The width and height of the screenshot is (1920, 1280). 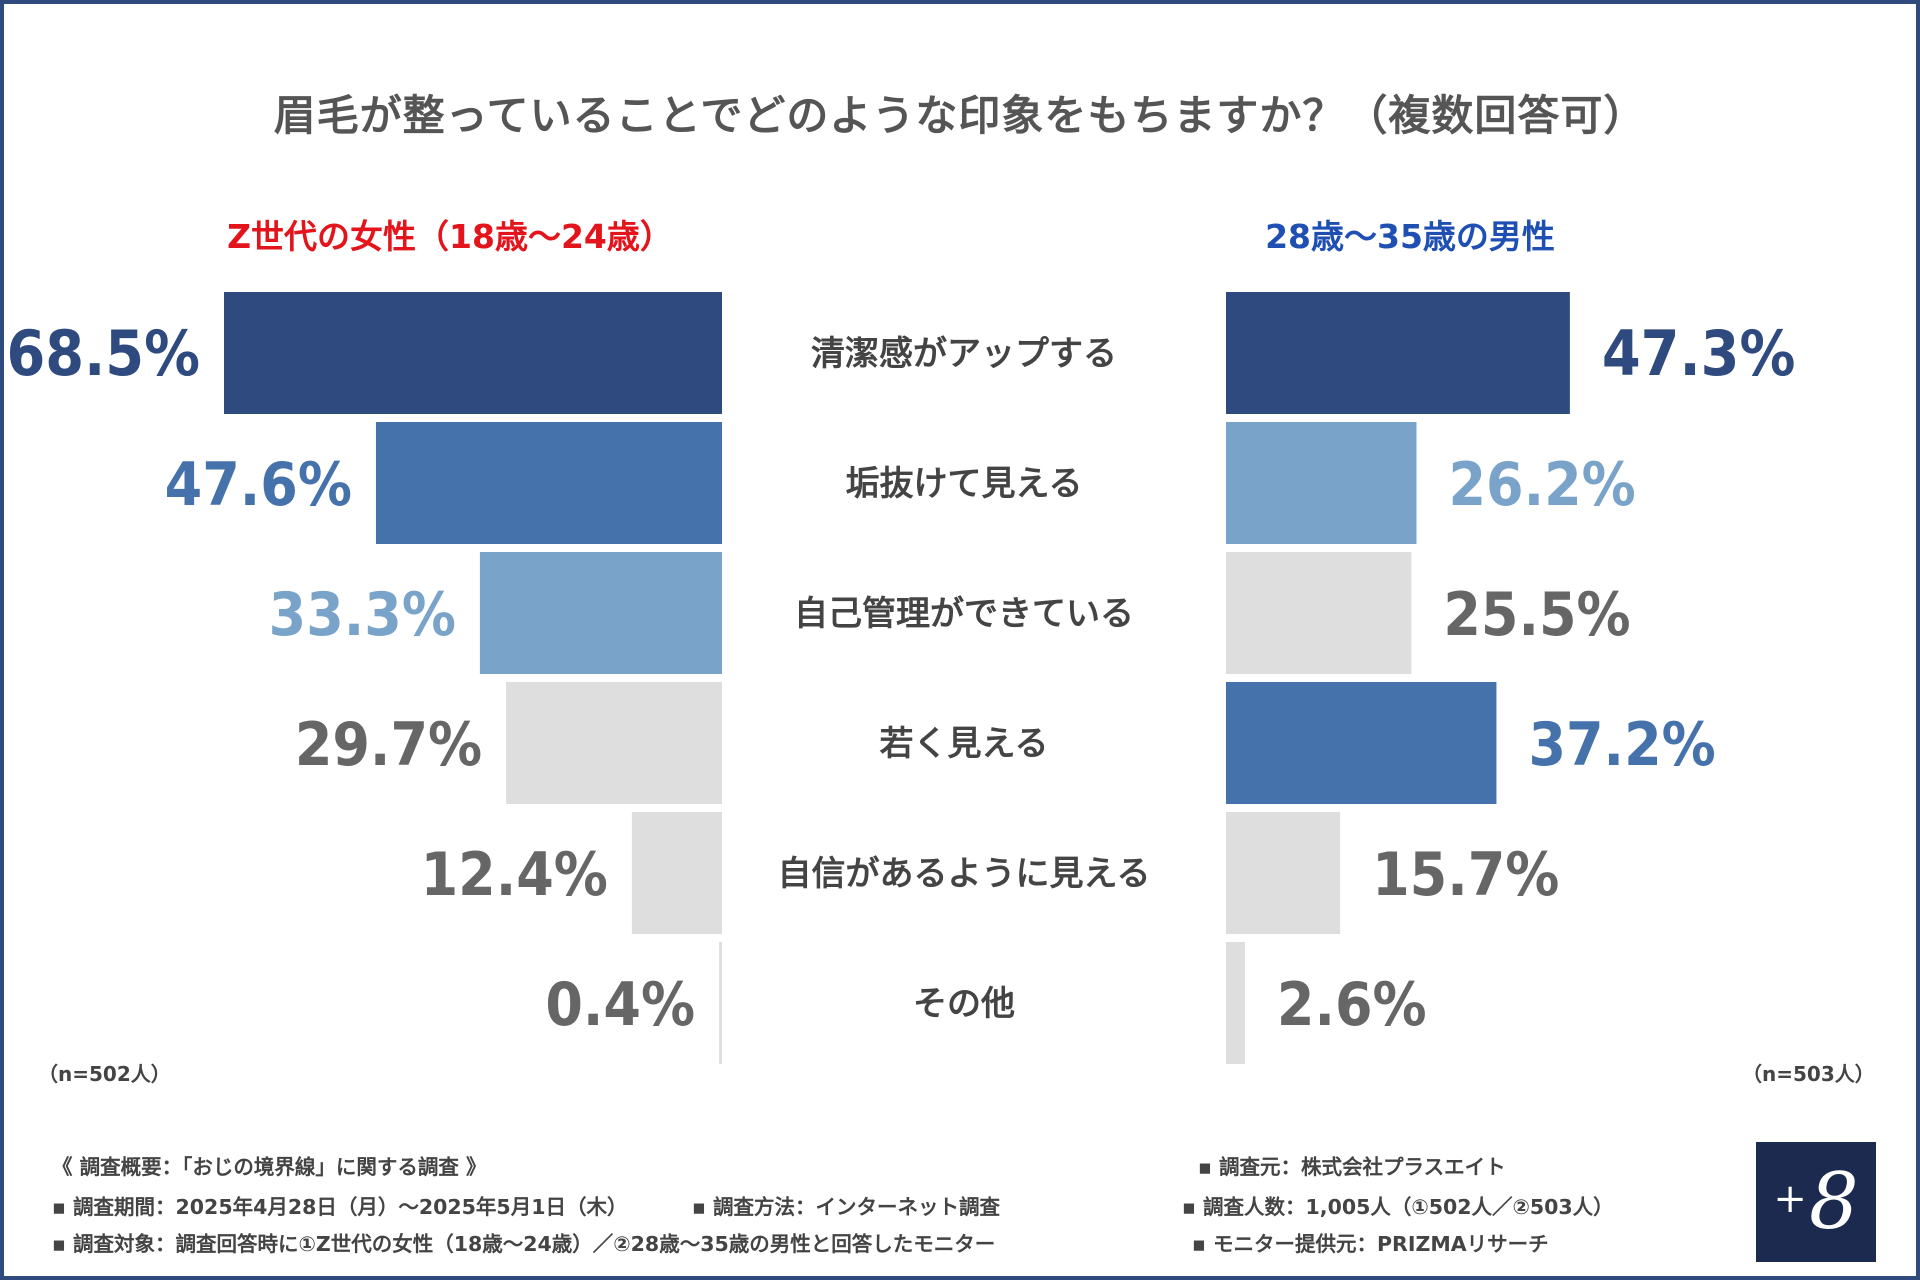 What do you see at coordinates (964, 744) in the screenshot?
I see `category-label-3: 若く見える` at bounding box center [964, 744].